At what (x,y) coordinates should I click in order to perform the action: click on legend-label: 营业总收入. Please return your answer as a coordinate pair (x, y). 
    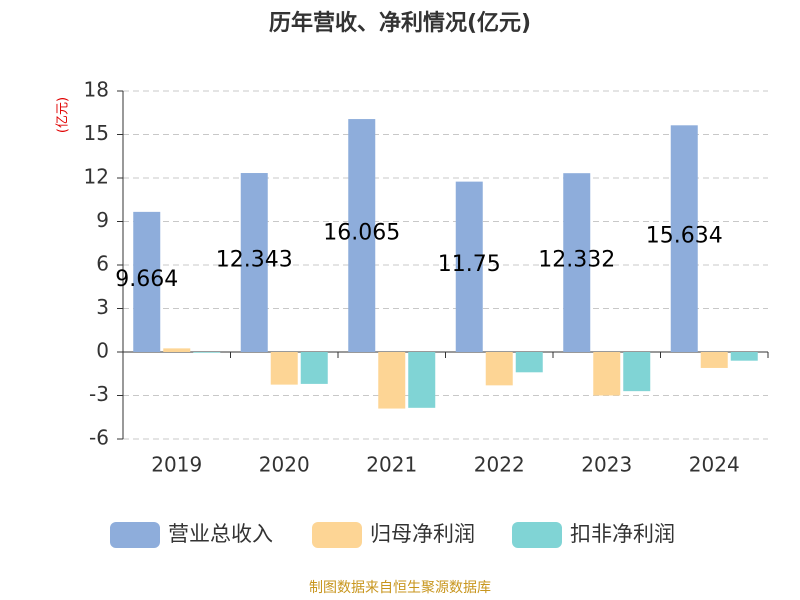
    Looking at the image, I should click on (220, 534).